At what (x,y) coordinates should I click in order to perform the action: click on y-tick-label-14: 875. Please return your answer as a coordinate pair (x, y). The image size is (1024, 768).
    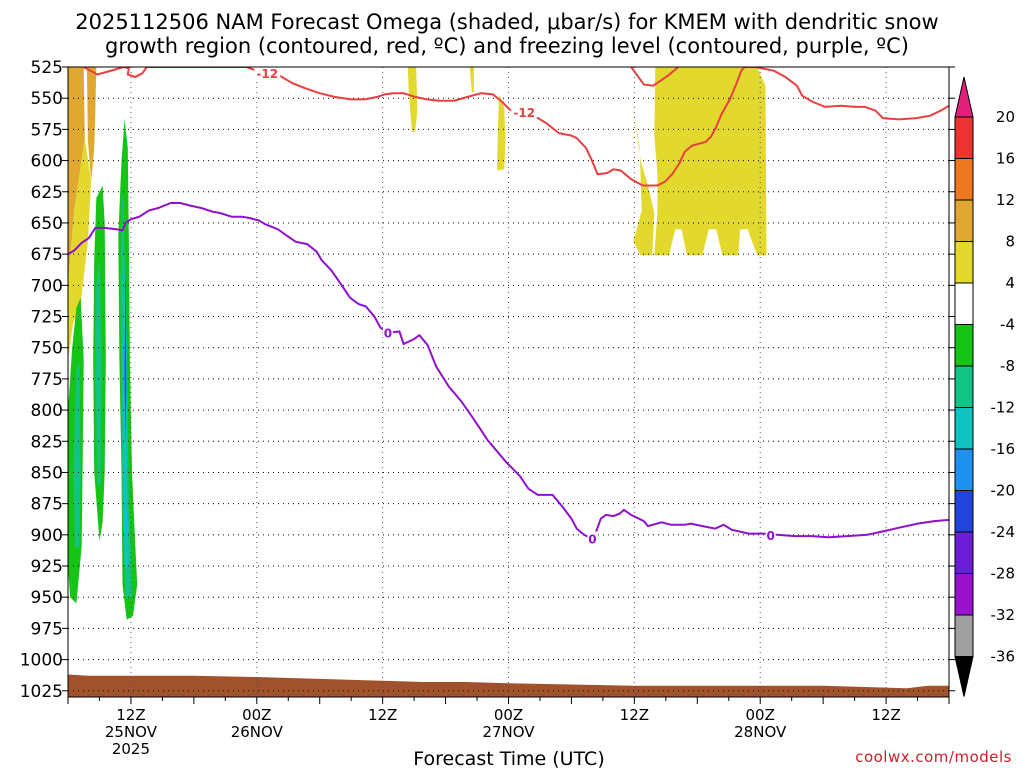
    Looking at the image, I should click on (47, 505).